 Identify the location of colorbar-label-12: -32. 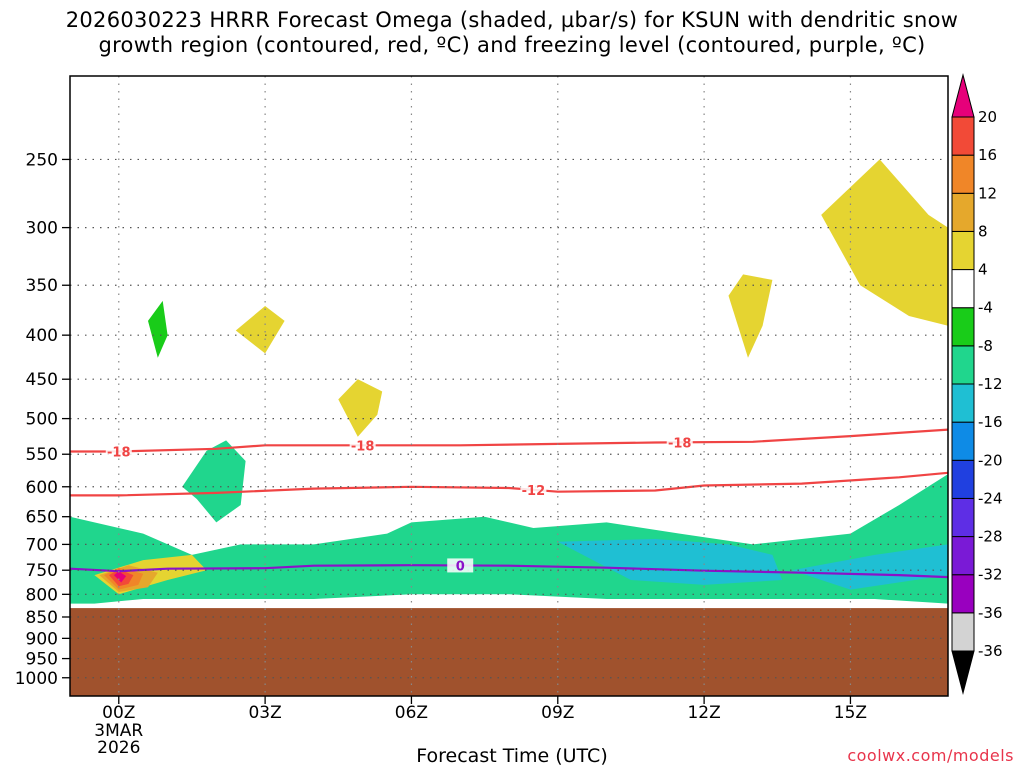
(990, 575).